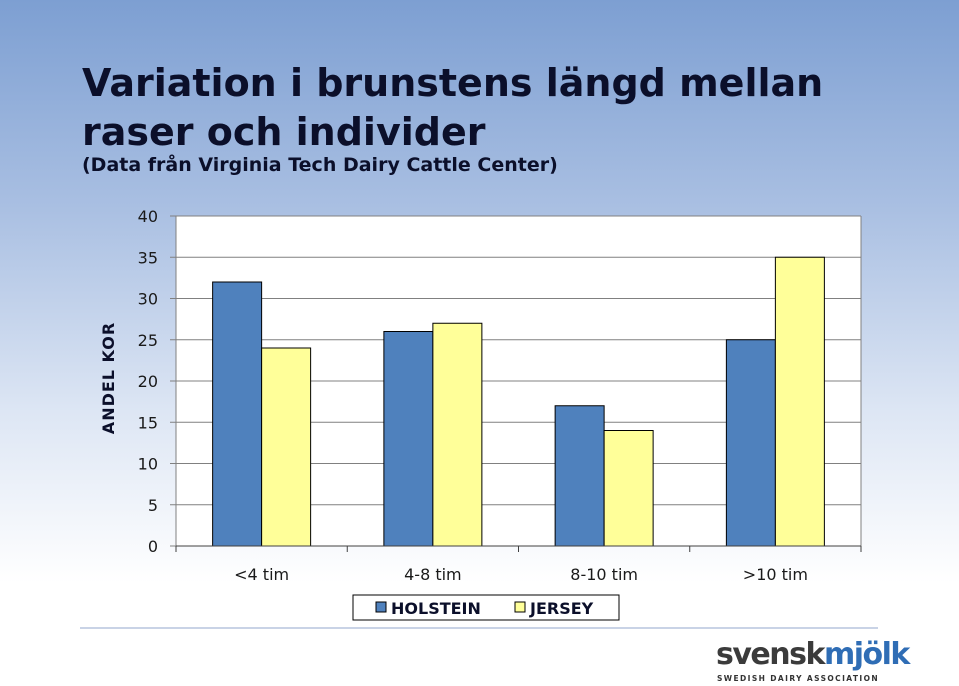 The image size is (959, 686). What do you see at coordinates (148, 464) in the screenshot?
I see `y-tick-label: 10` at bounding box center [148, 464].